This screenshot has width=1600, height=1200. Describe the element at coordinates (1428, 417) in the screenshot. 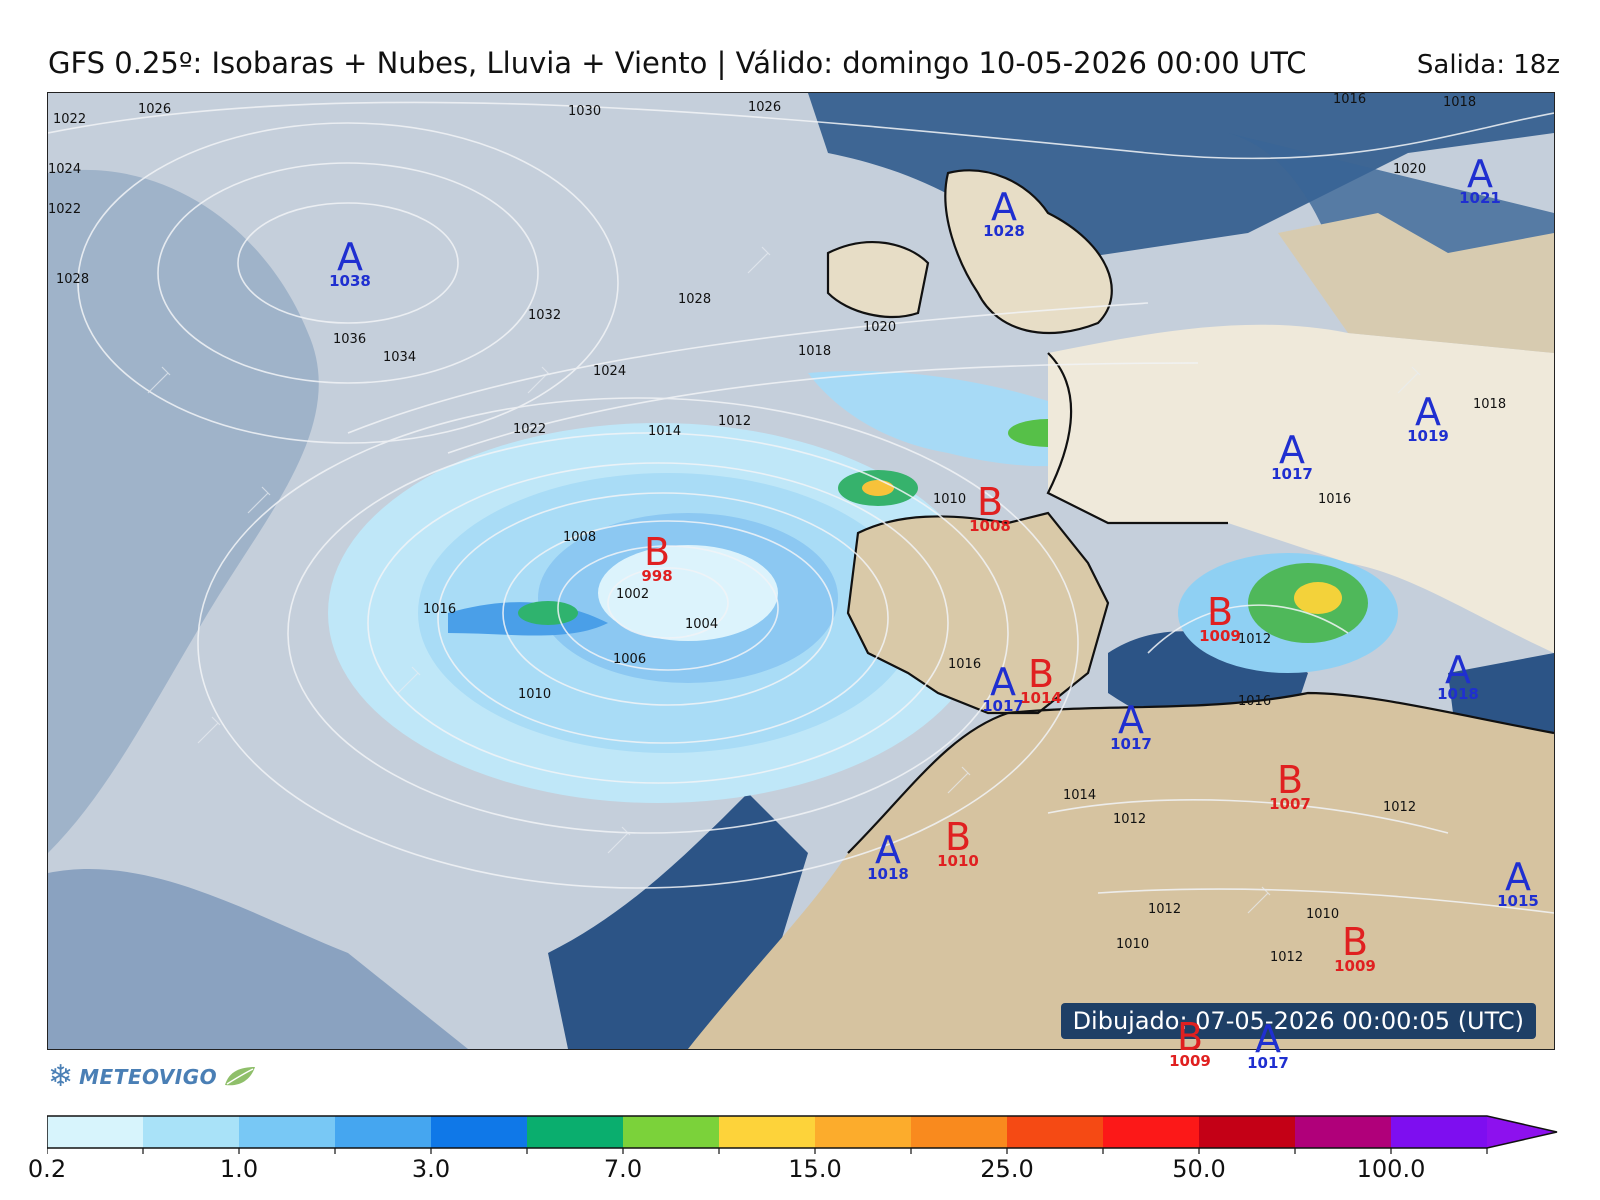

I see `high-pressure-center: A 1019` at that location.